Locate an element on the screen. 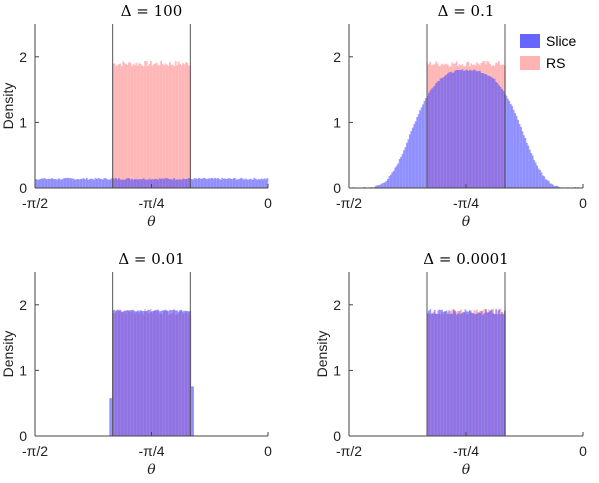 The height and width of the screenshot is (483, 599). x-axis-label: θ is located at coordinates (151, 470).